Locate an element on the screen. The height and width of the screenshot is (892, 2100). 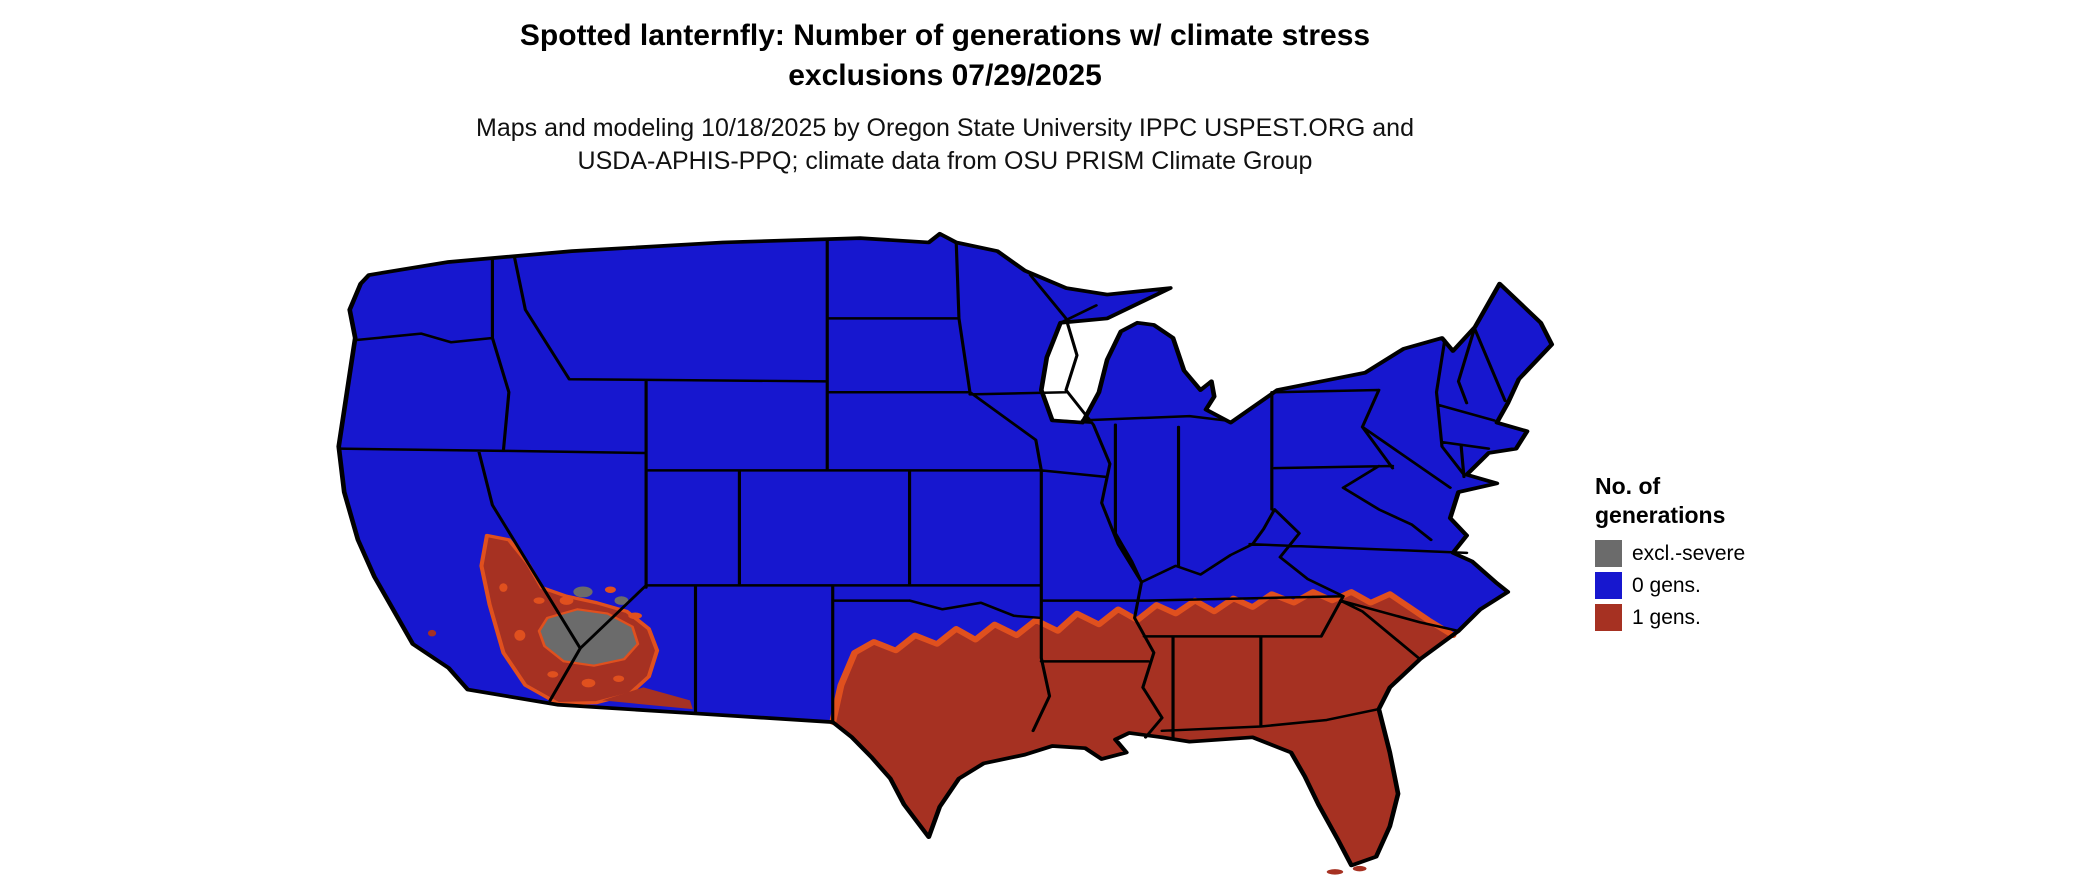
arizona-border-red-strip is located at coordinates (647, 698).